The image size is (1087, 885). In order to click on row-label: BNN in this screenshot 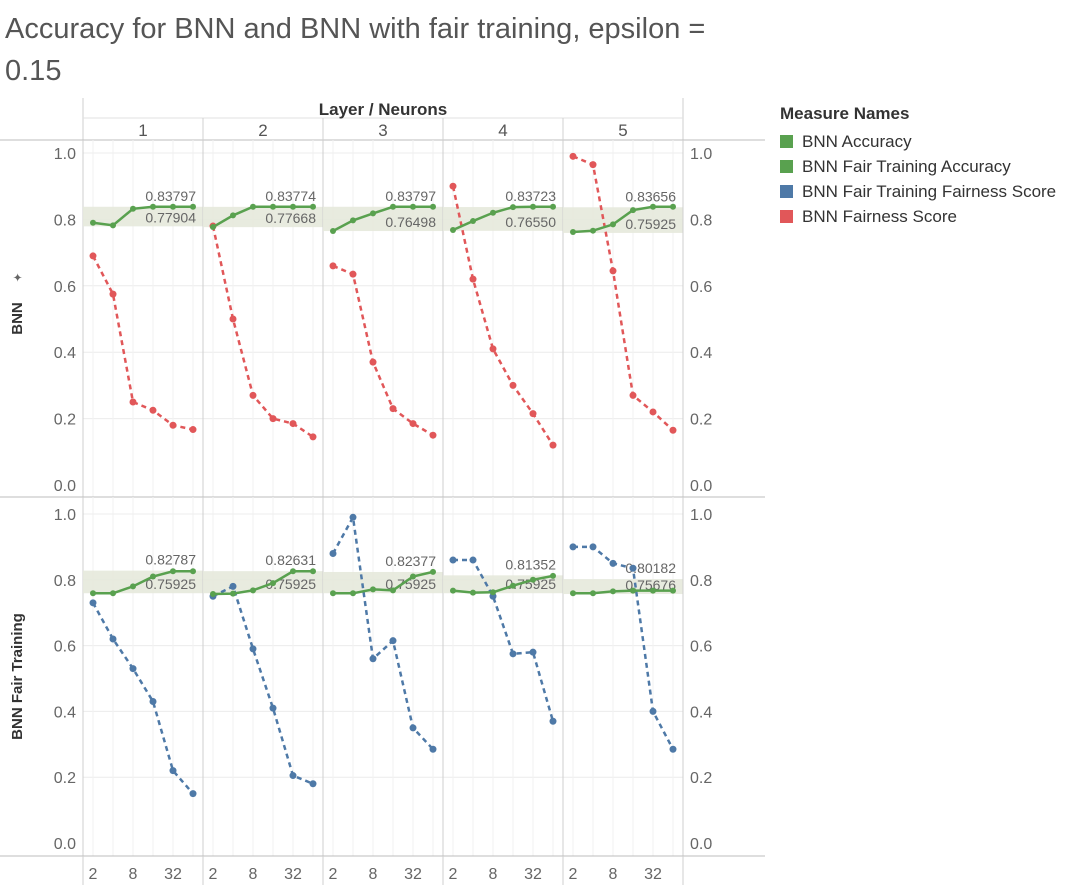, I will do `click(17, 318)`.